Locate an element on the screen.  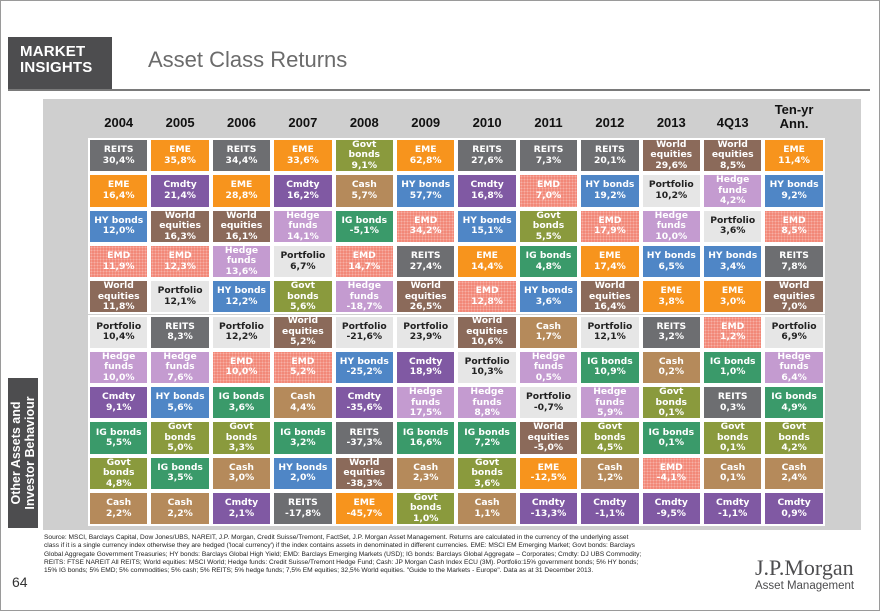
return-cell: Cmdty -9,5% is located at coordinates (671, 509).